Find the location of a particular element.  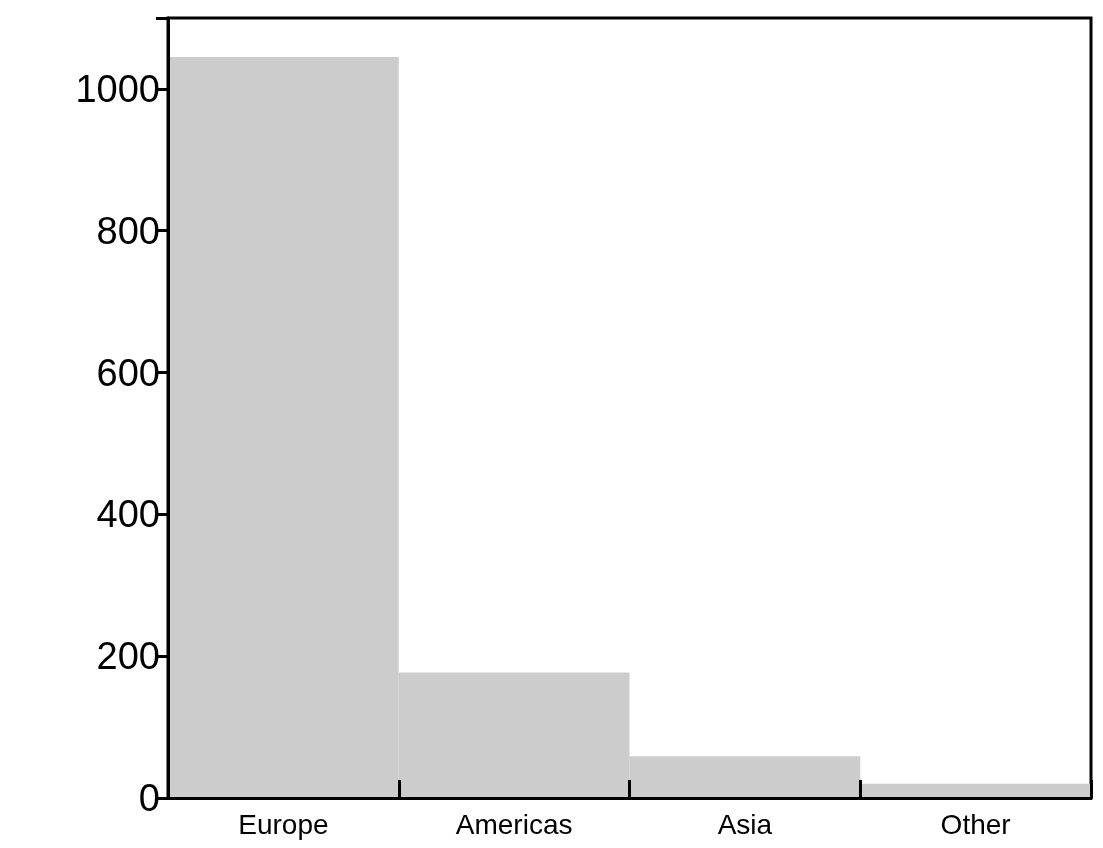

x-tick-label: Other is located at coordinates (975, 824).